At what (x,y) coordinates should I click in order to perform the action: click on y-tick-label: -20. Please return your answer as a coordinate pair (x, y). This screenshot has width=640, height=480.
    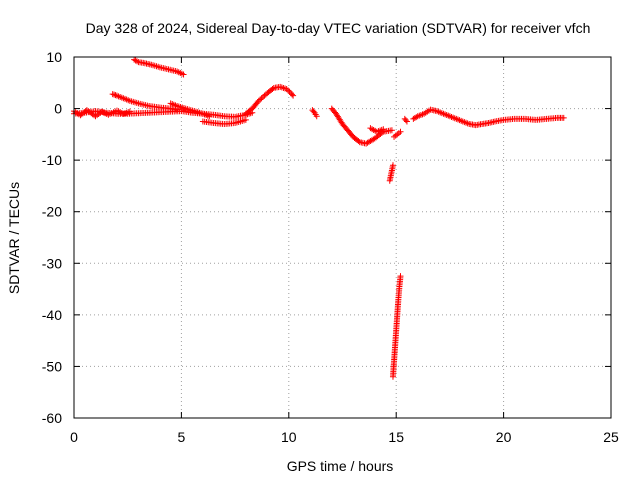
    Looking at the image, I should click on (52, 212).